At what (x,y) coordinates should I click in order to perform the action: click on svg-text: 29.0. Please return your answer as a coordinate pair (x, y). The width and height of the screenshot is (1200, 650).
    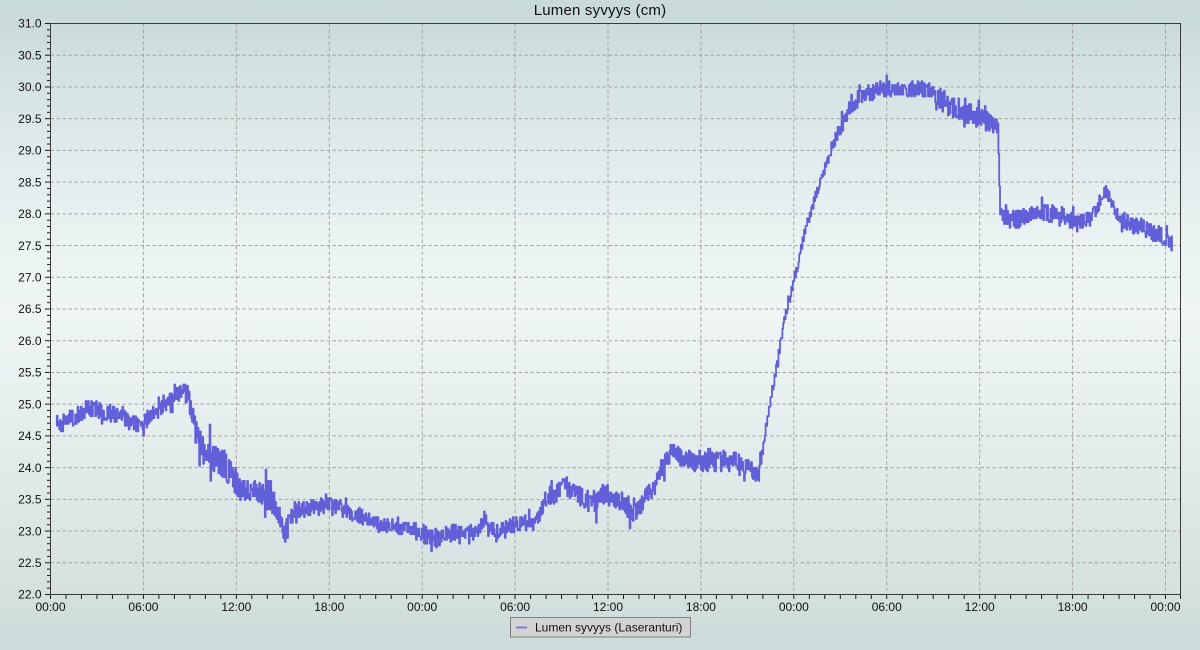
    Looking at the image, I should click on (30, 151).